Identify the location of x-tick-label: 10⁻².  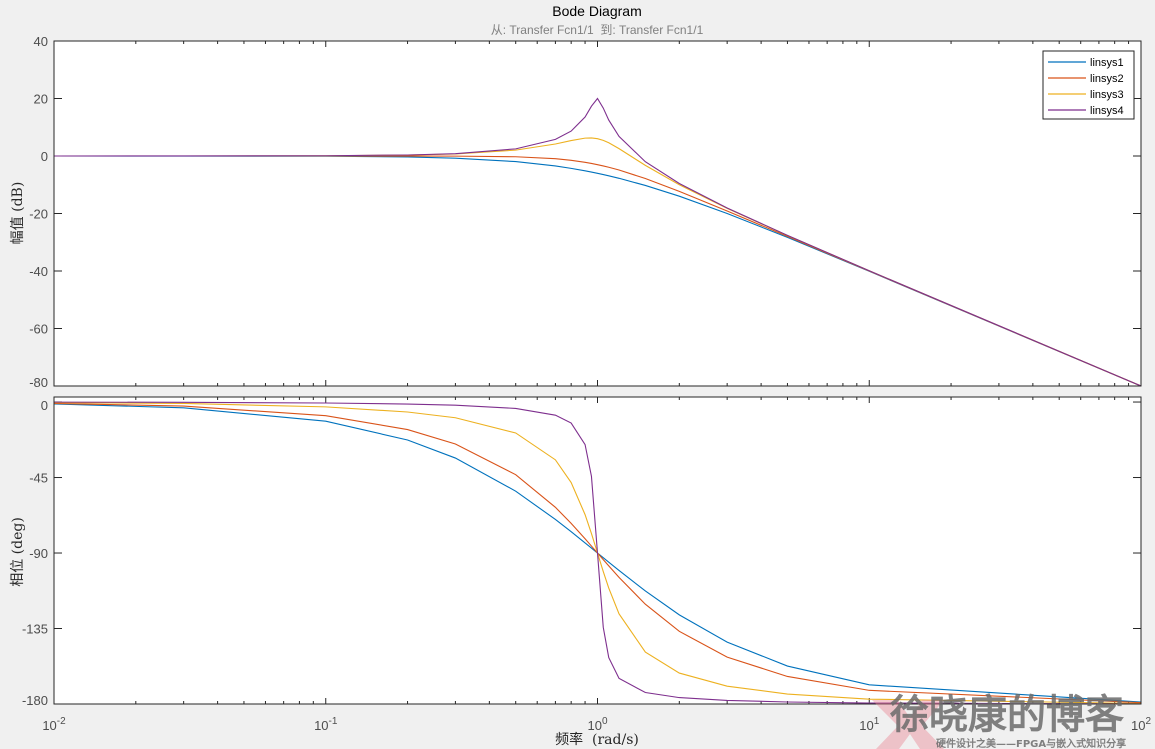
(54, 724).